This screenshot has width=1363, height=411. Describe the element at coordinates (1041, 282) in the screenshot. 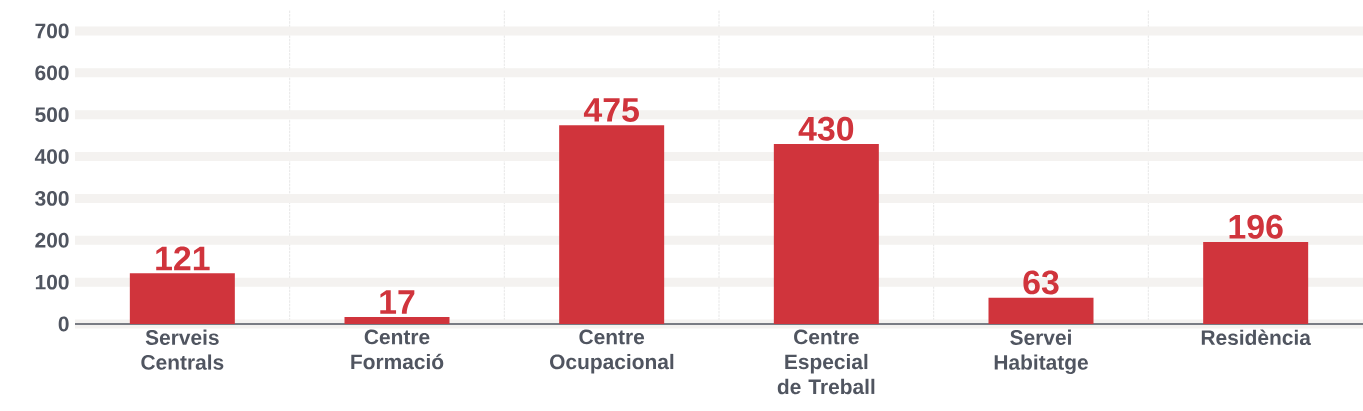

I see `data-label: 63` at that location.